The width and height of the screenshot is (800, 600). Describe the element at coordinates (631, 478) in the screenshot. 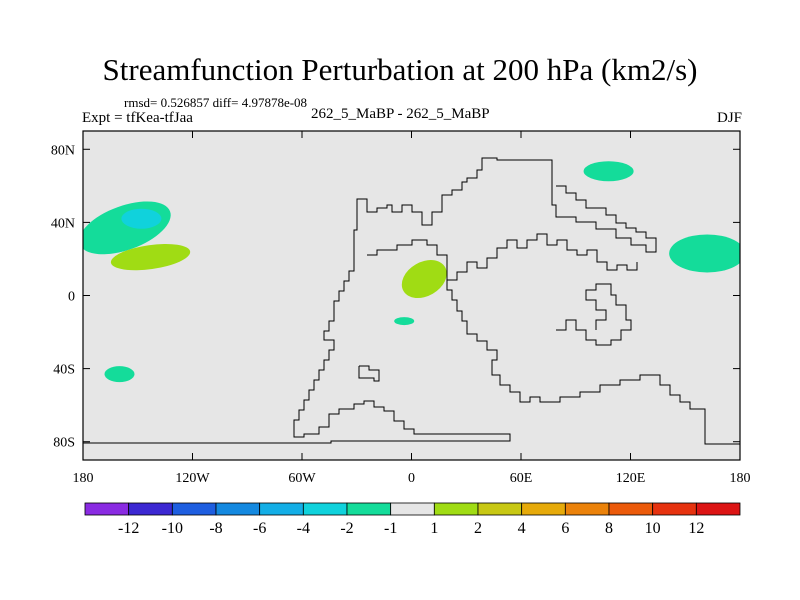

I see `x-tick-label: 120E` at that location.